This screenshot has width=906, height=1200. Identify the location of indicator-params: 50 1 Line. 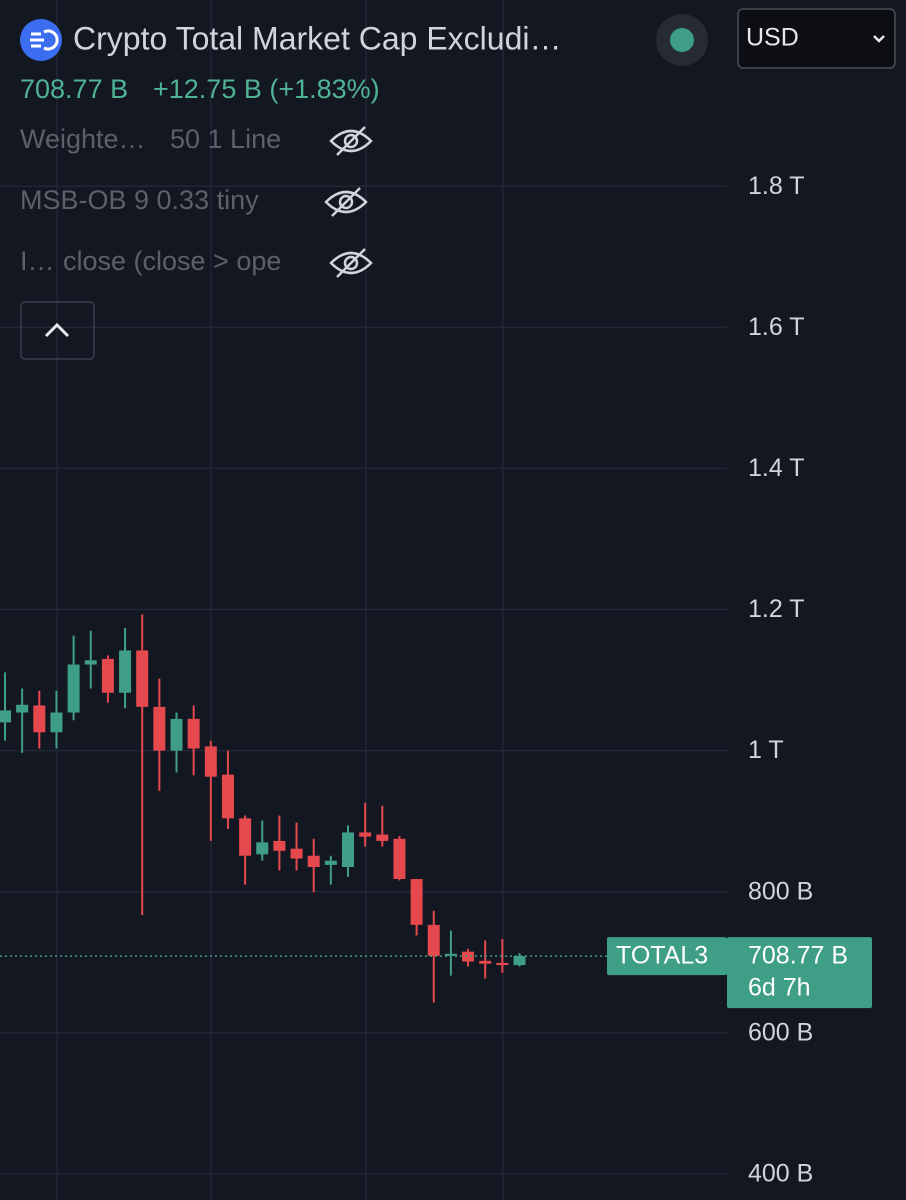
(225, 139).